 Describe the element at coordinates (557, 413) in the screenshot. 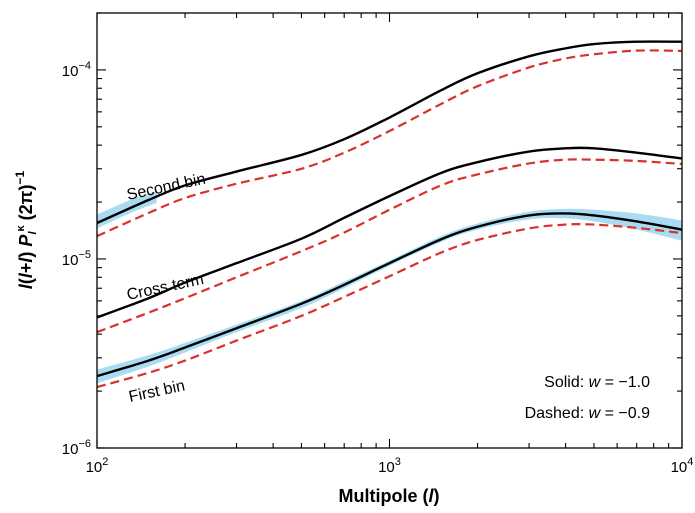

I see `legend-dashed-label: Dashed:` at that location.